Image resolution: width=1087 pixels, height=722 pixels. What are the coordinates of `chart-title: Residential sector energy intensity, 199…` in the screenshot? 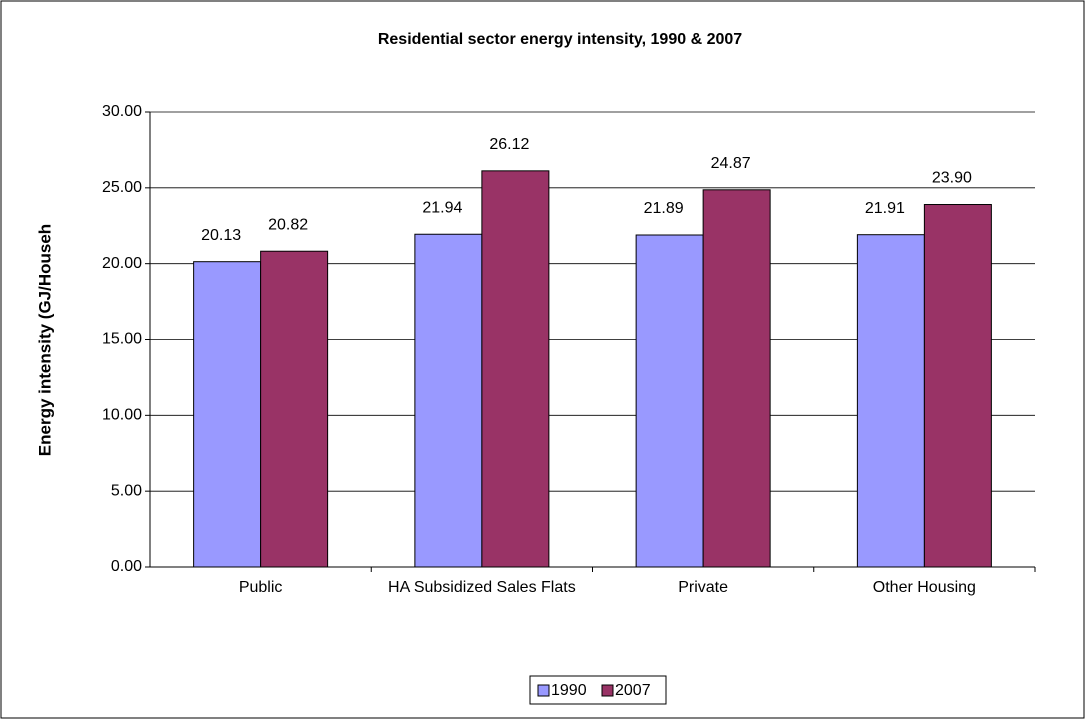 It's located at (560, 39).